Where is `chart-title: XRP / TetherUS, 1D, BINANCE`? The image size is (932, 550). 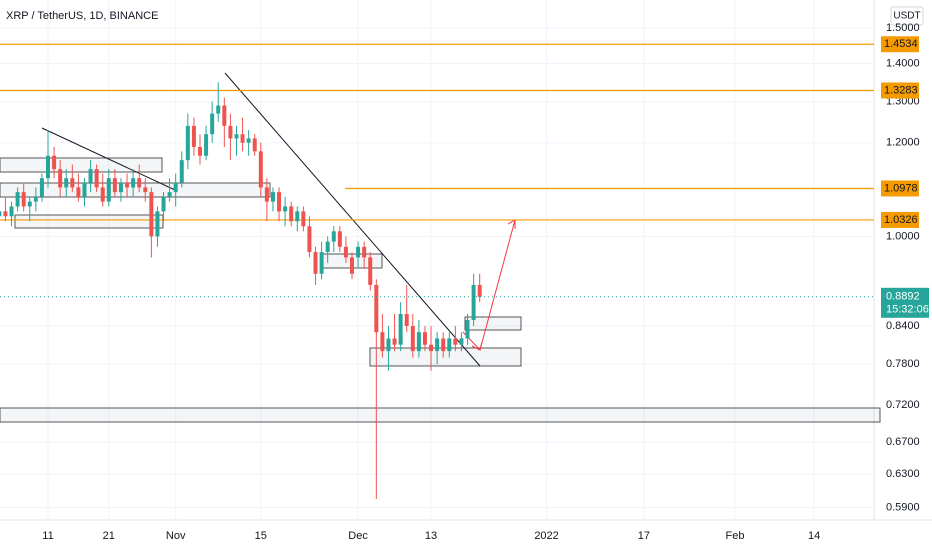 chart-title: XRP / TetherUS, 1D, BINANCE is located at coordinates (82, 16).